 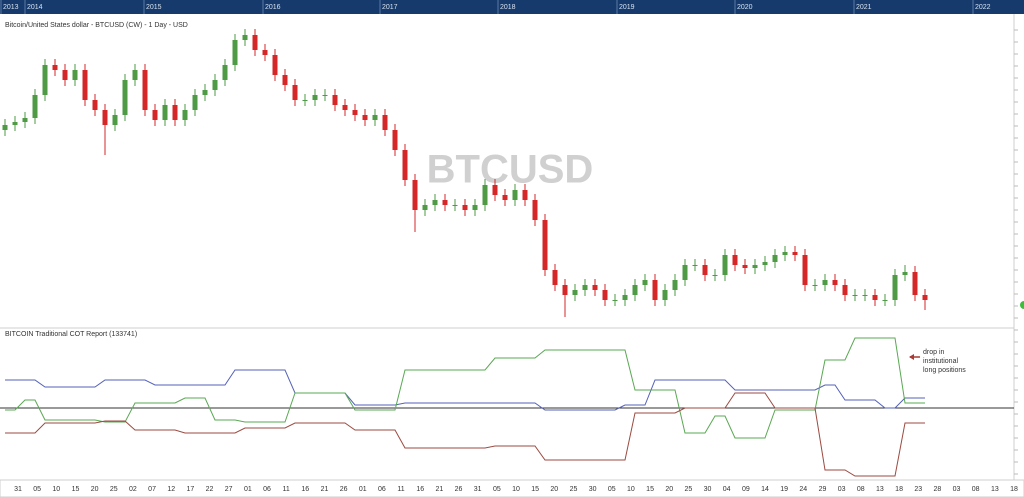 What do you see at coordinates (727, 489) in the screenshot?
I see `x-tick-label: 04` at bounding box center [727, 489].